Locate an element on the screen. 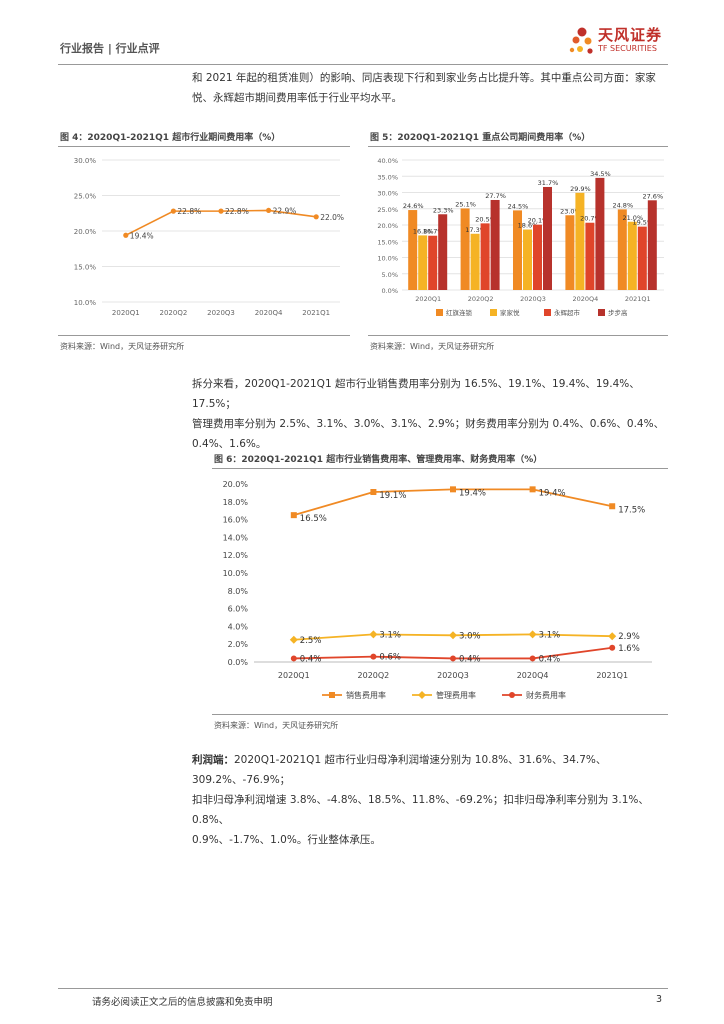 The height and width of the screenshot is (1024, 724). fig5-top-rule is located at coordinates (518, 146).